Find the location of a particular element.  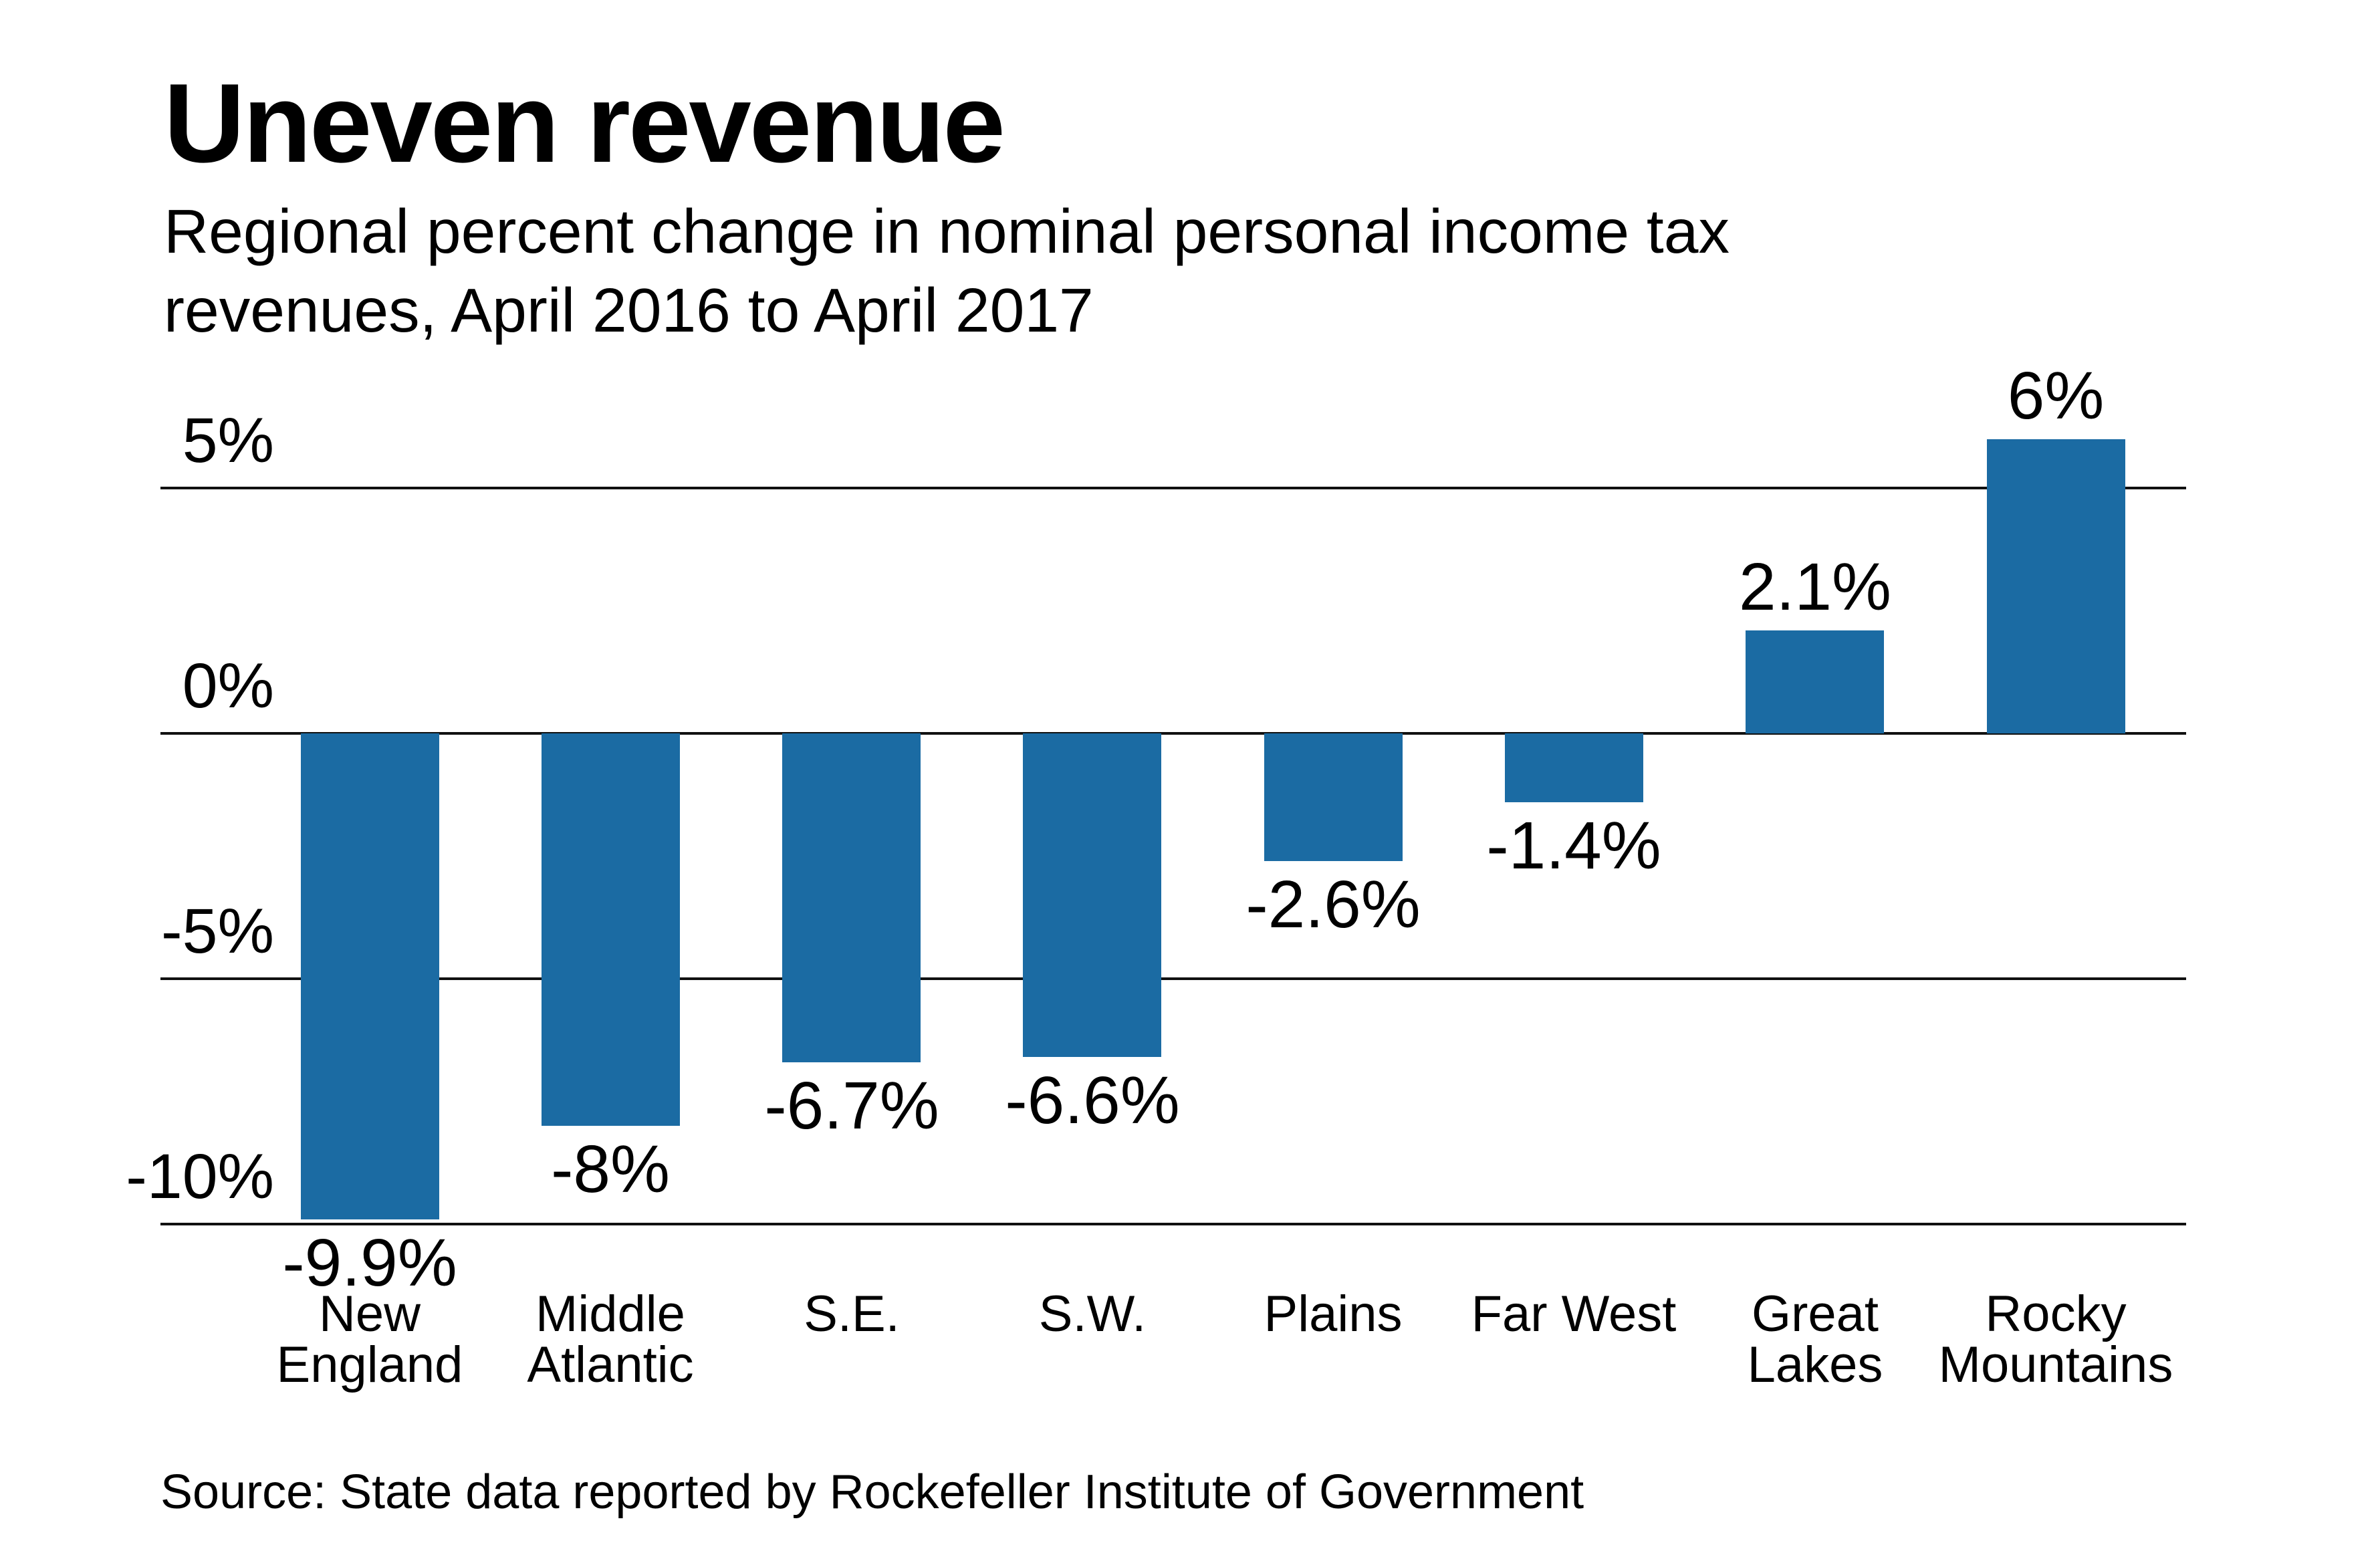

x-axis-category-label: Far West is located at coordinates (1574, 1314).